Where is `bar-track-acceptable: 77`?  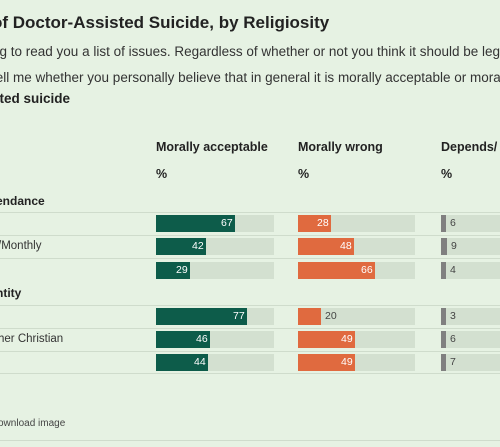 bar-track-acceptable: 77 is located at coordinates (215, 316).